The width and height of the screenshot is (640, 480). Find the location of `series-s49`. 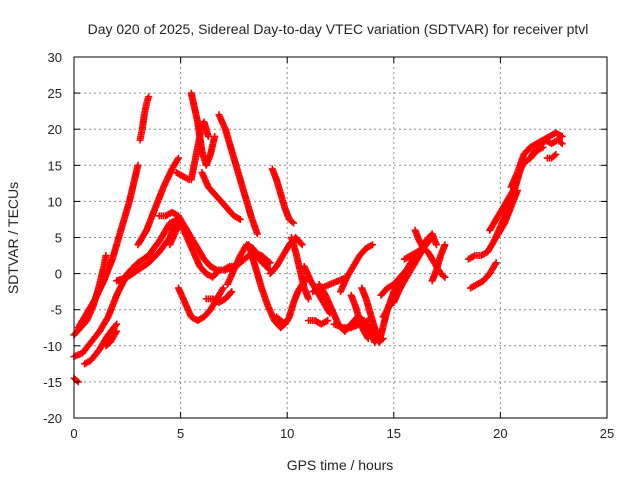

series-s49 is located at coordinates (551, 156).